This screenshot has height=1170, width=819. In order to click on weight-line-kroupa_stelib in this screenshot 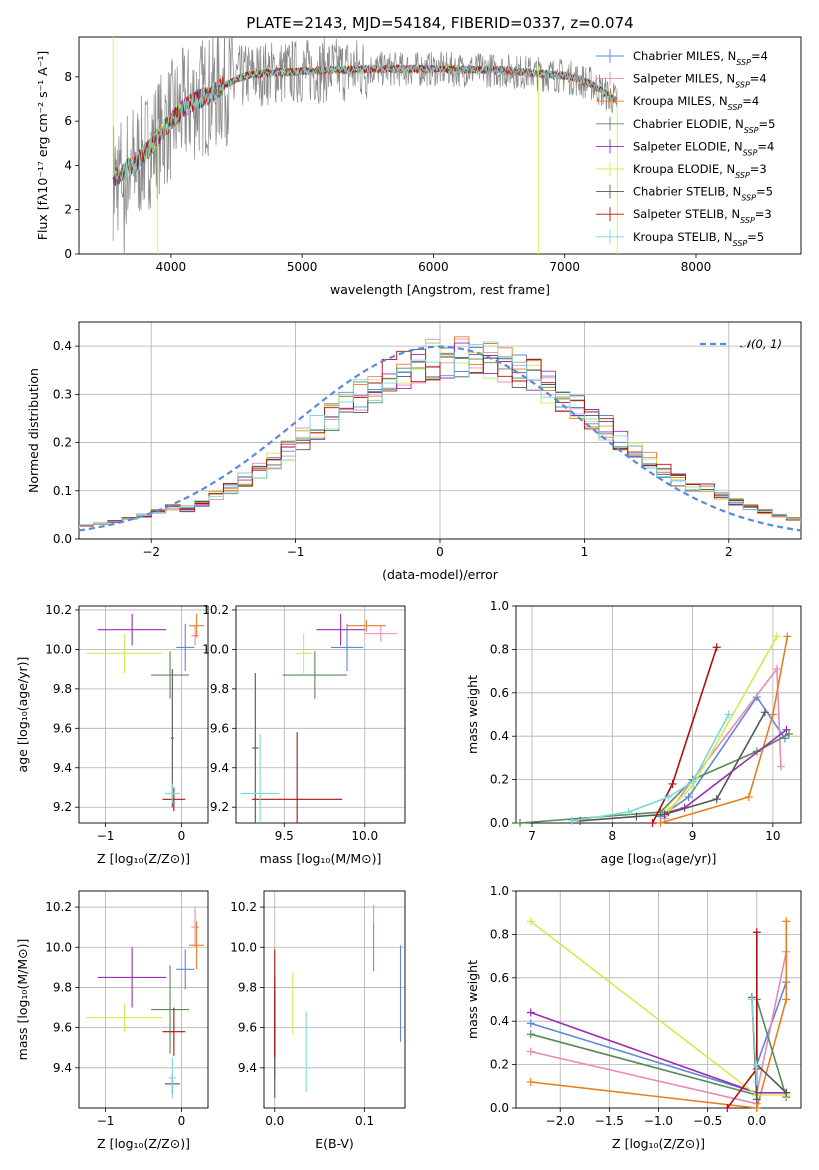, I will do `click(651, 768)`.